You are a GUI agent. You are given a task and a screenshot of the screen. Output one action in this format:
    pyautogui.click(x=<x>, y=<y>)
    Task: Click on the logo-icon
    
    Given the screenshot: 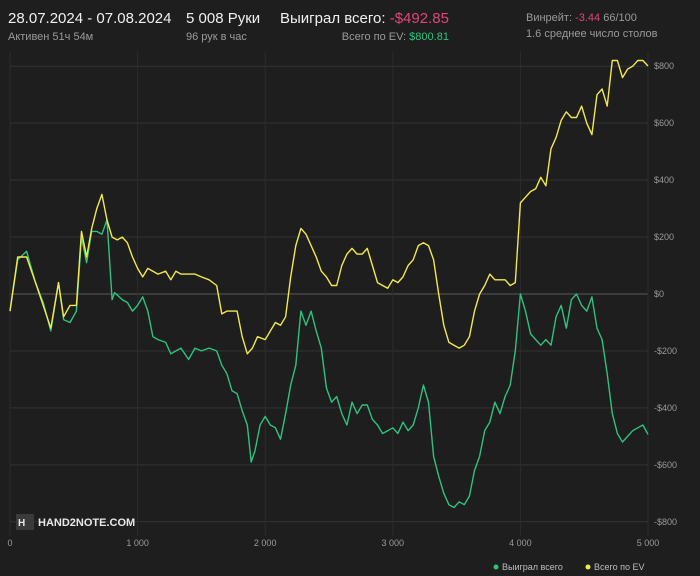 What is the action you would take?
    pyautogui.click(x=25, y=522)
    